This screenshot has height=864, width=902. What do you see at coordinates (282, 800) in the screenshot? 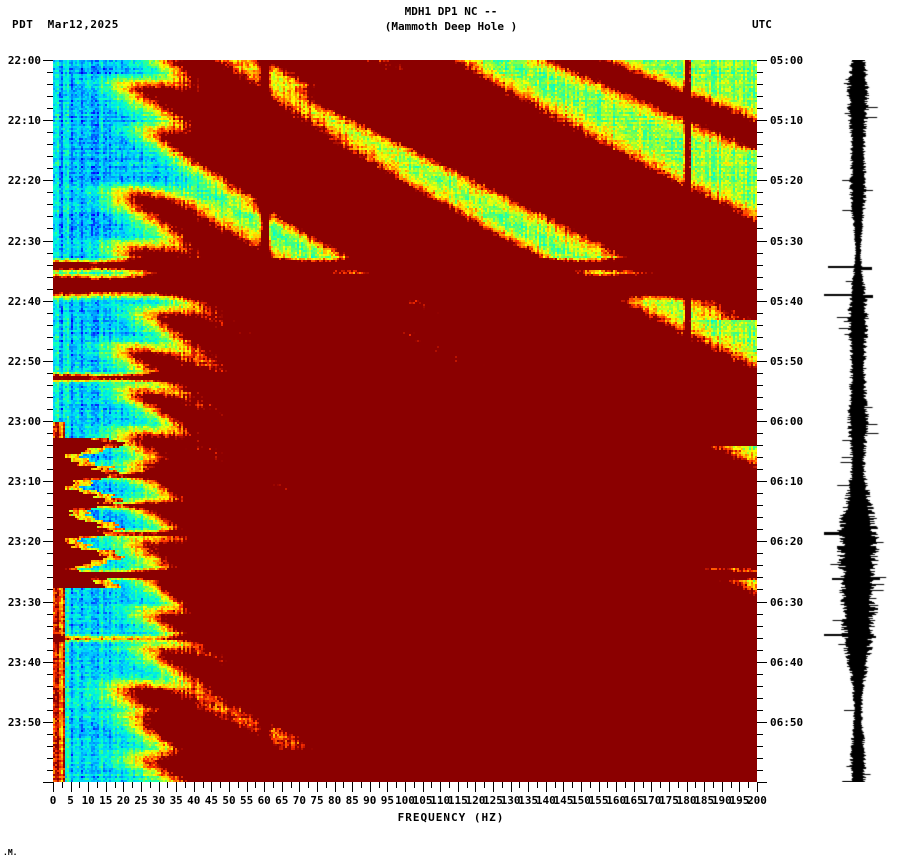
I see `frequency-label: 65` at bounding box center [282, 800].